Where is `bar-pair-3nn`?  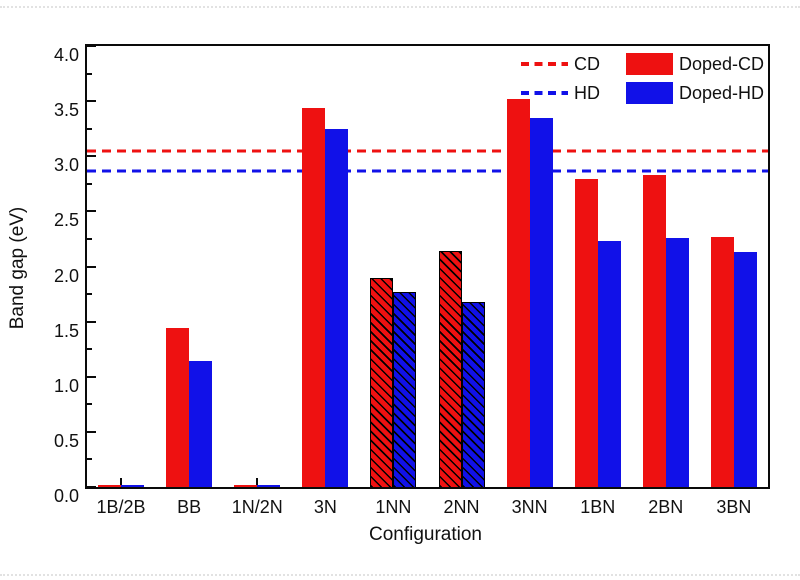 bar-pair-3nn is located at coordinates (530, 292).